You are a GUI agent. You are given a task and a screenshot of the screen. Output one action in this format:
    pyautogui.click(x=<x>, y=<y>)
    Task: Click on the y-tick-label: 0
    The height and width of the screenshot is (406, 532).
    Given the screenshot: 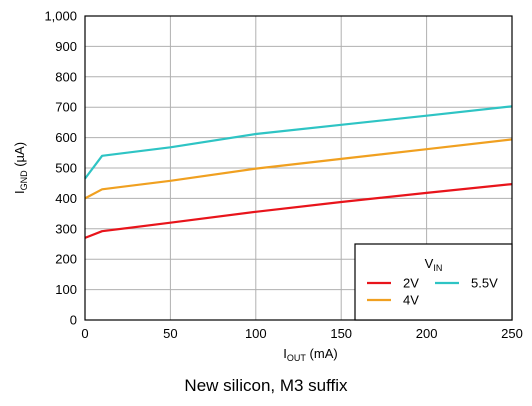 What is the action you would take?
    pyautogui.click(x=73, y=320)
    